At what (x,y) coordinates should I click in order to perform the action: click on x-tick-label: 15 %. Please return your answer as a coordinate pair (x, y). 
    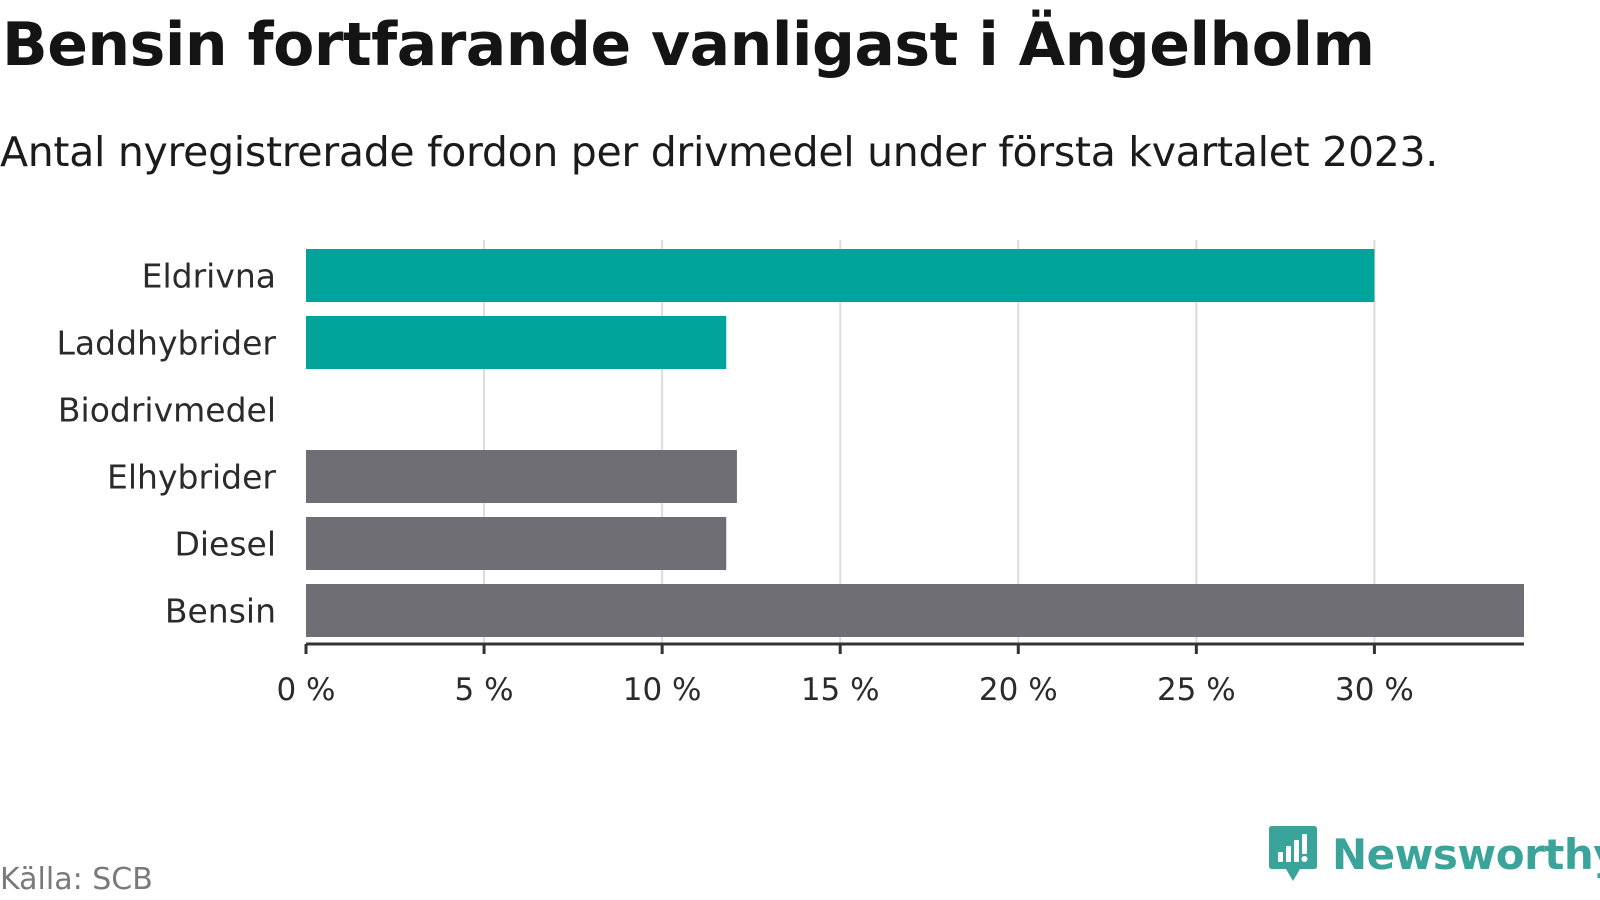
    Looking at the image, I should click on (840, 690).